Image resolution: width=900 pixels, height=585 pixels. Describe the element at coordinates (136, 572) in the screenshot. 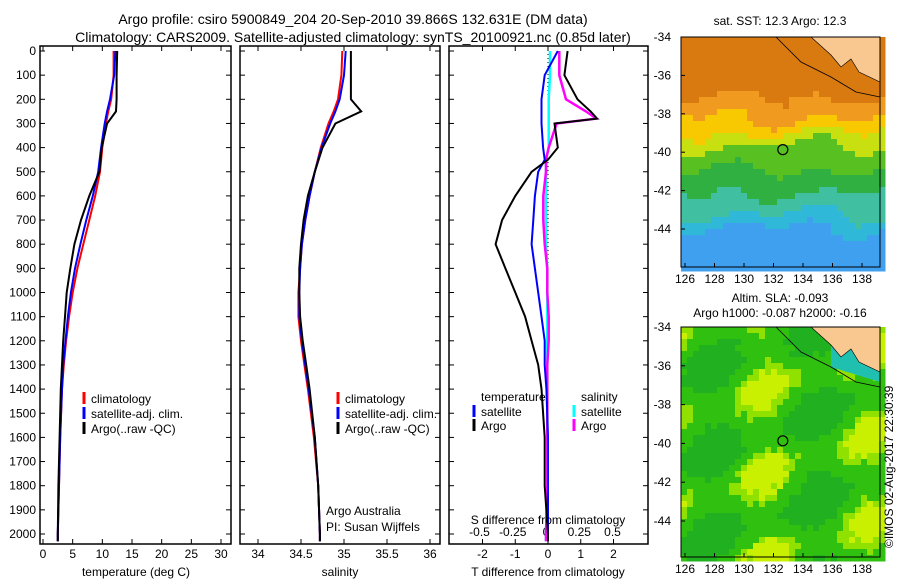

I see `x-axis-label: temperature (deg C)` at that location.